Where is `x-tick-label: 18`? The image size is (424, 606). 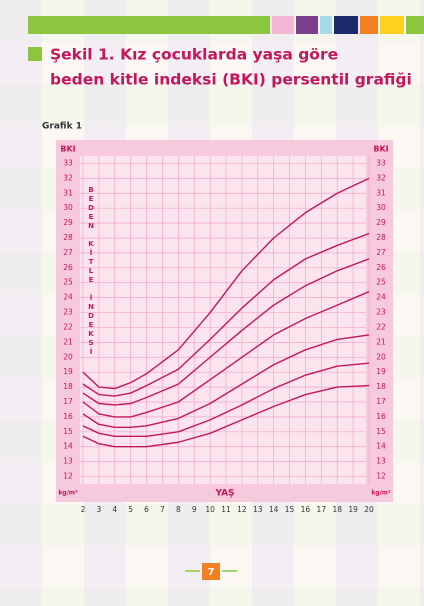
x-tick-label: 18 is located at coordinates (337, 509).